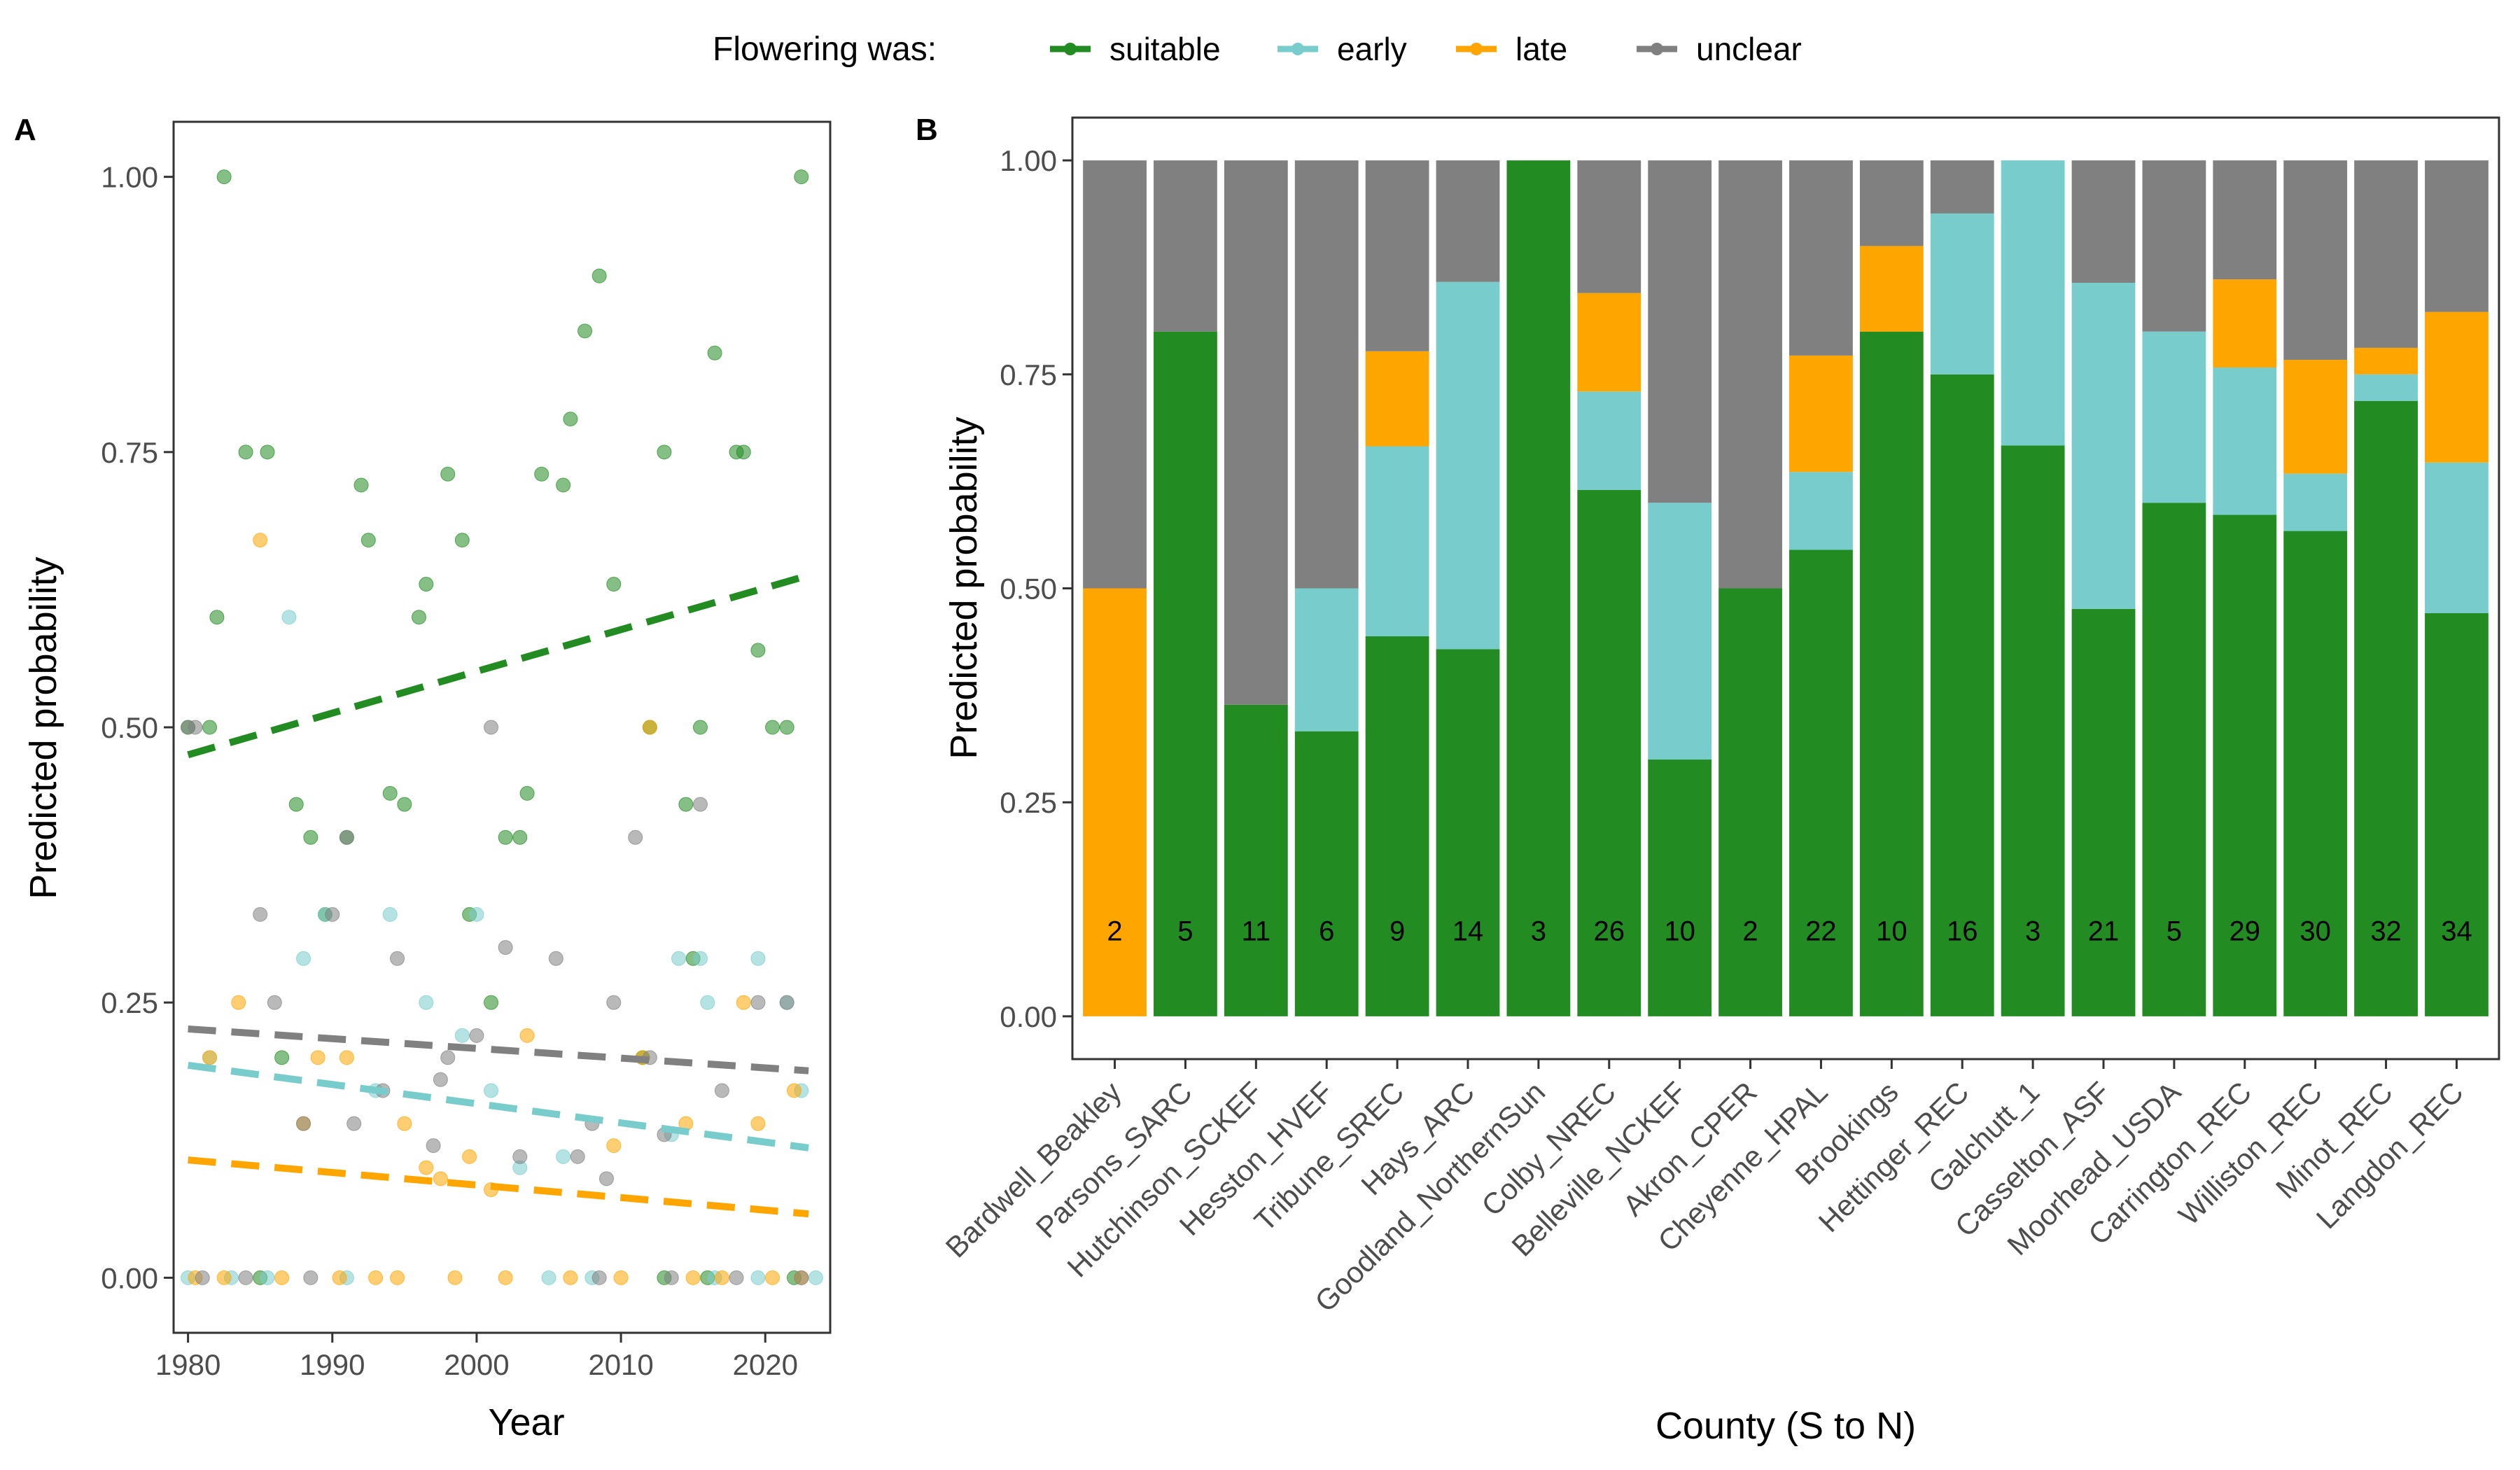 This screenshot has height=1470, width=2520. What do you see at coordinates (2386, 931) in the screenshot?
I see `bar-count-label: 32` at bounding box center [2386, 931].